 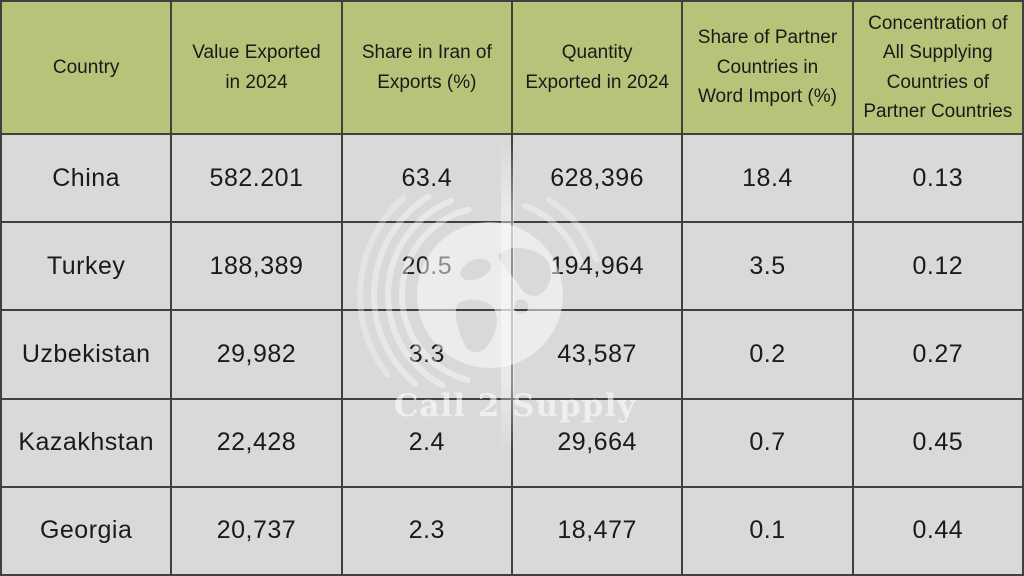 I want to click on value-cell: 18,477, so click(x=597, y=530).